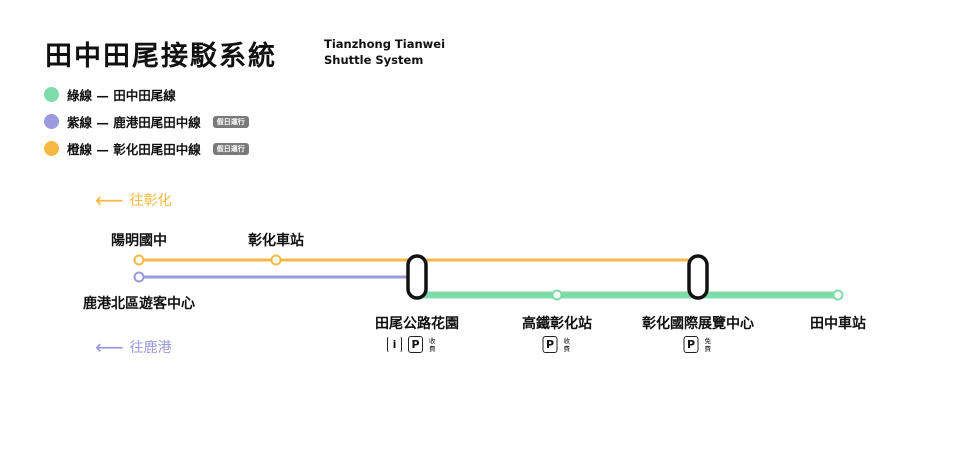  I want to click on direction-label: 往彰化, so click(150, 201).